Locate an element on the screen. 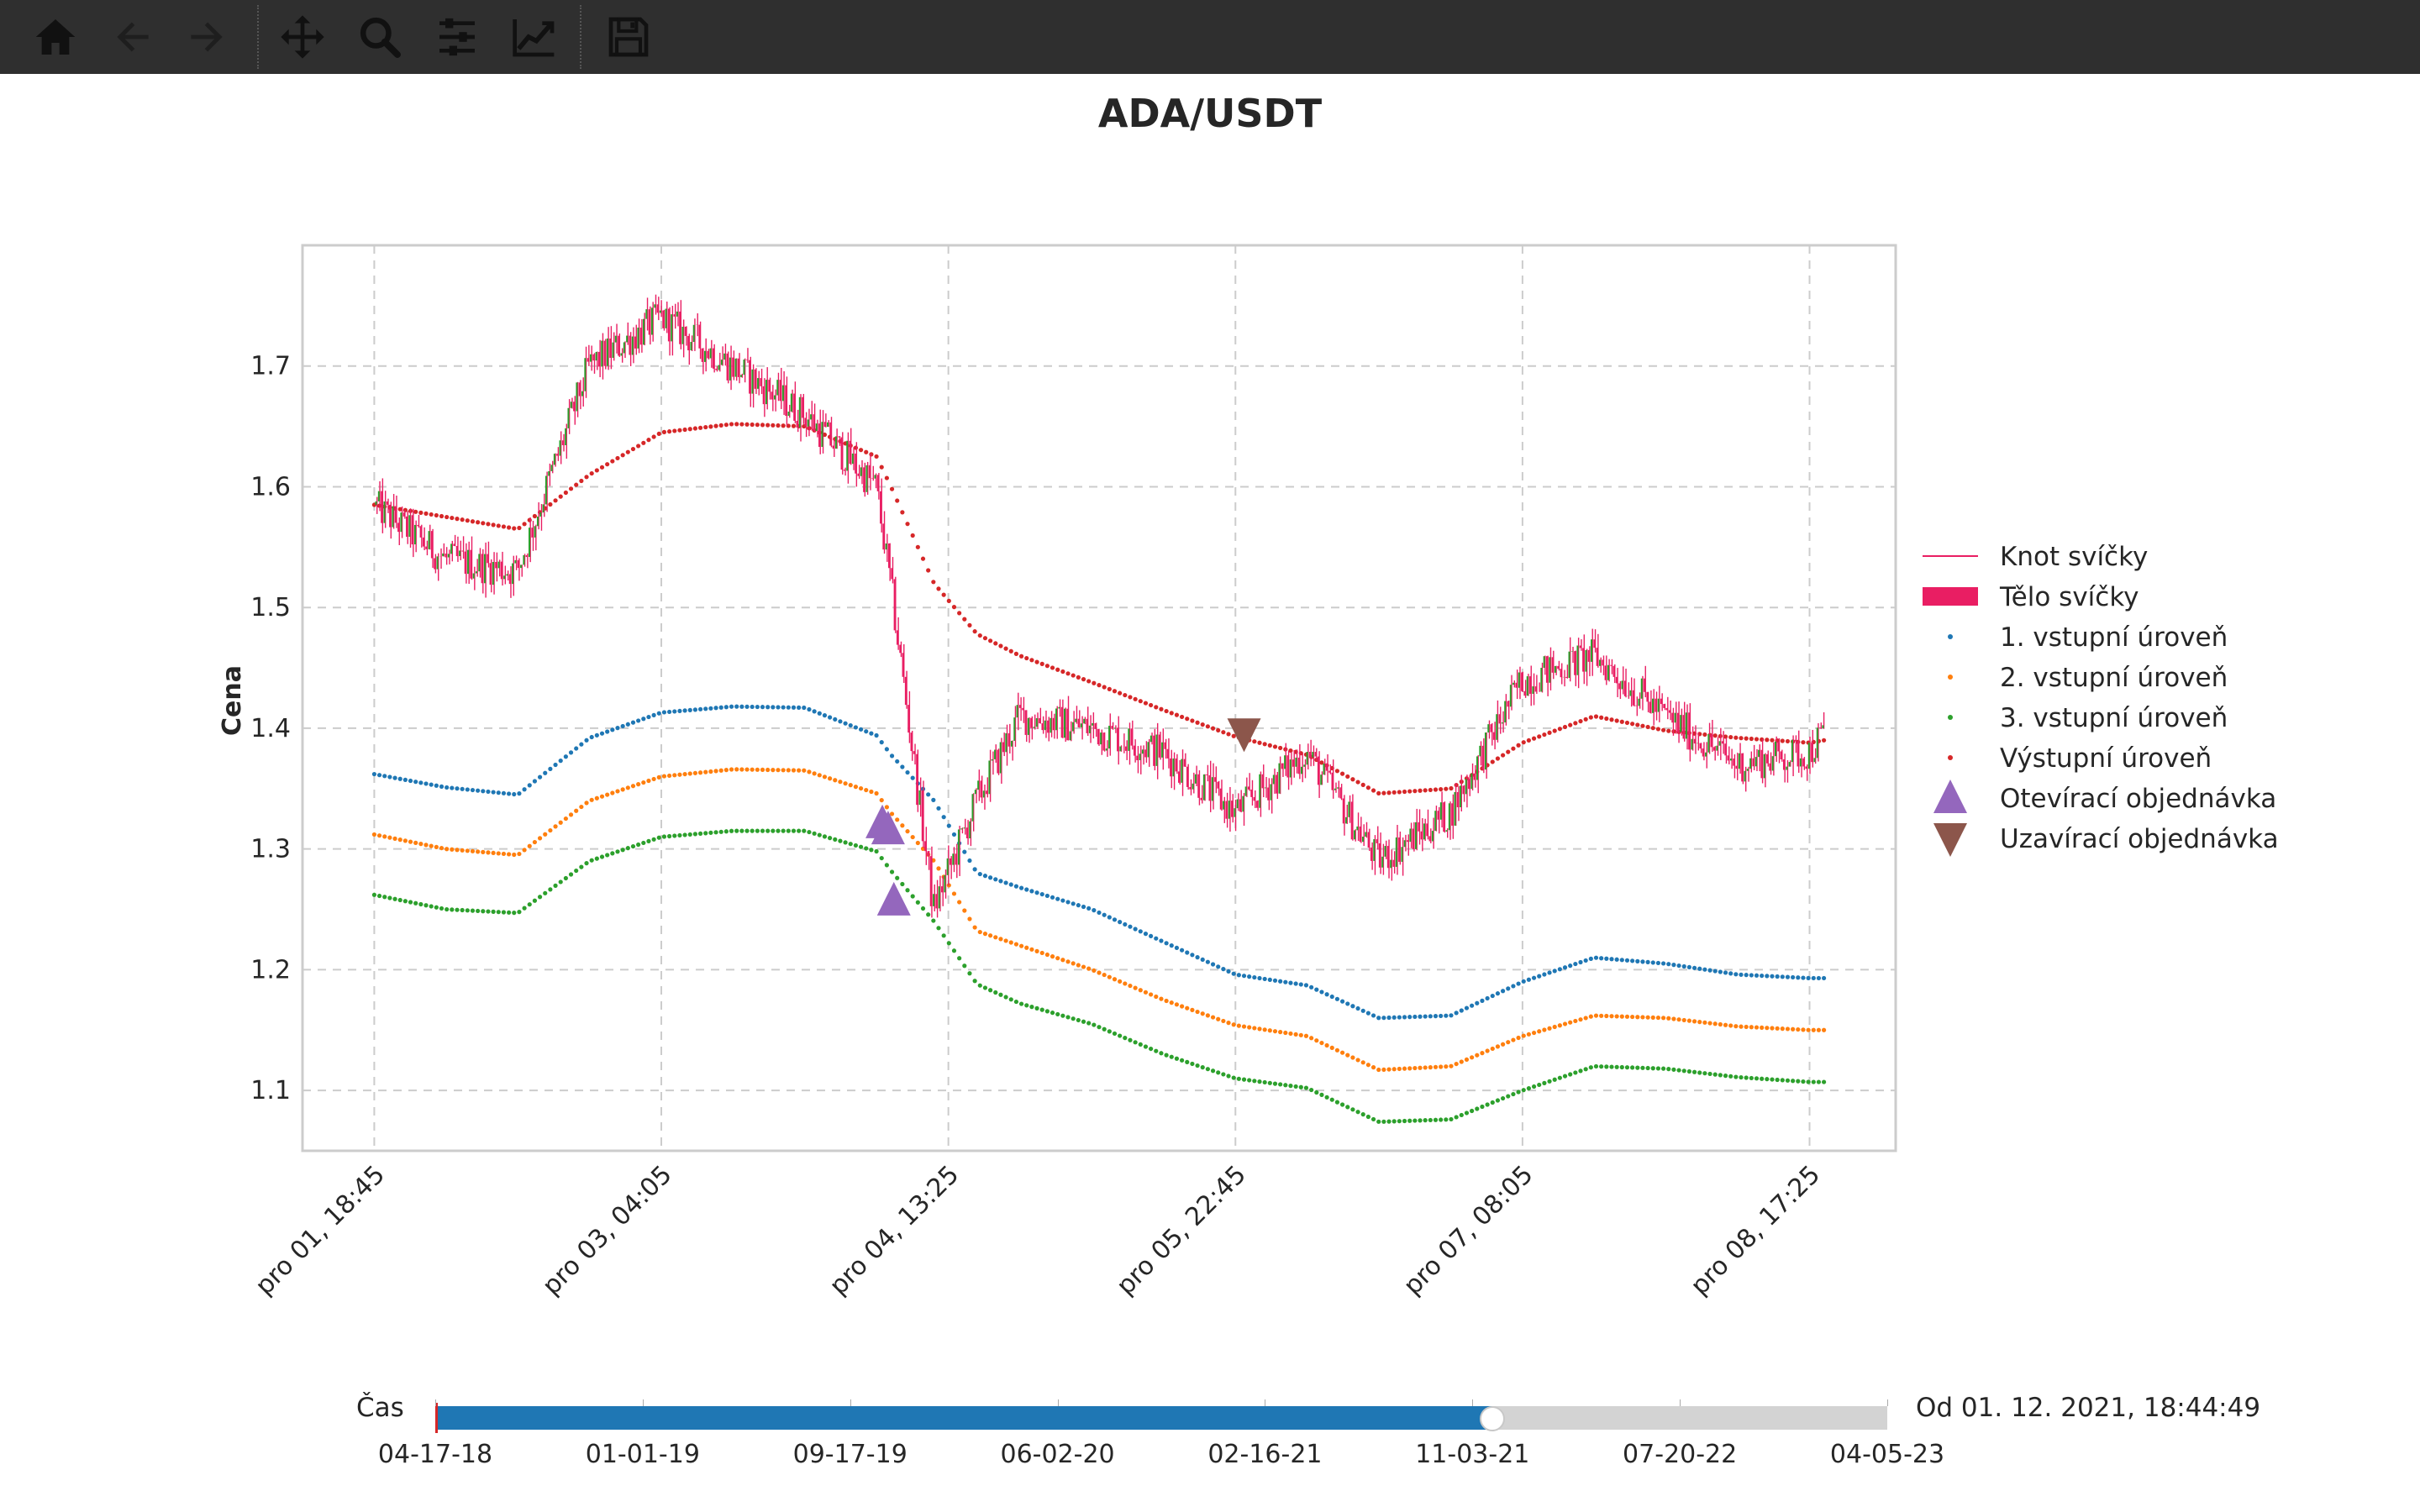 This screenshot has width=2420, height=1512. time-slider-handle is located at coordinates (1492, 1418).